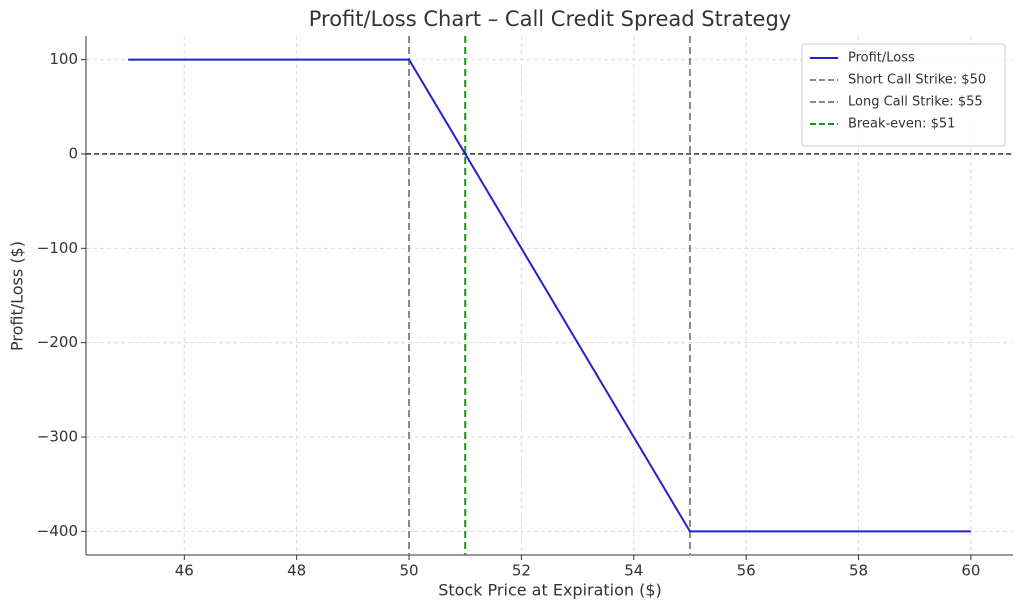 Image resolution: width=1024 pixels, height=611 pixels. I want to click on y-tick-label: 0, so click(73, 153).